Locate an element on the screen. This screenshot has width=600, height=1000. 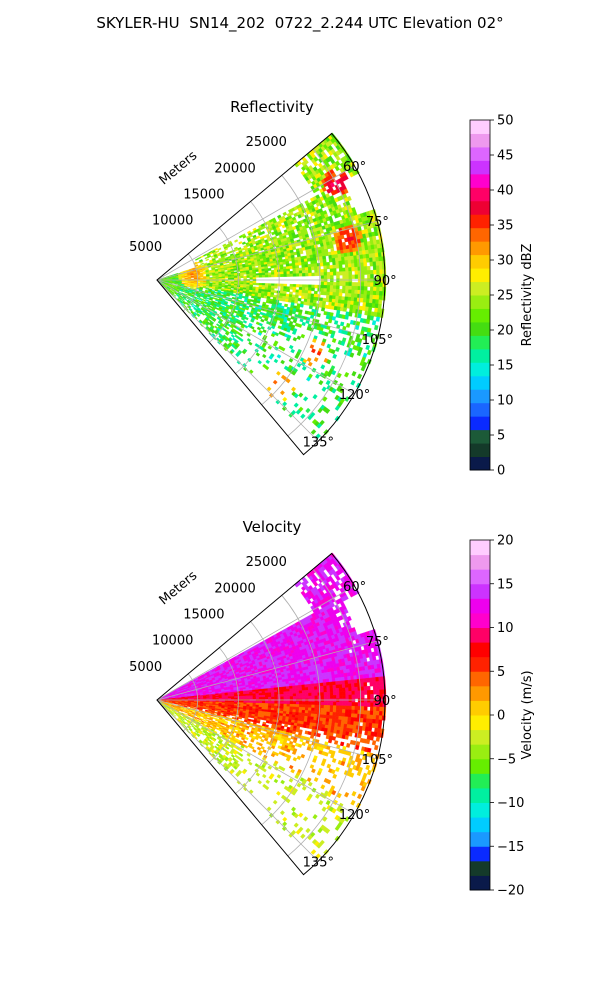
reflectivity-colorbar-tick-label: 45 is located at coordinates (505, 156).